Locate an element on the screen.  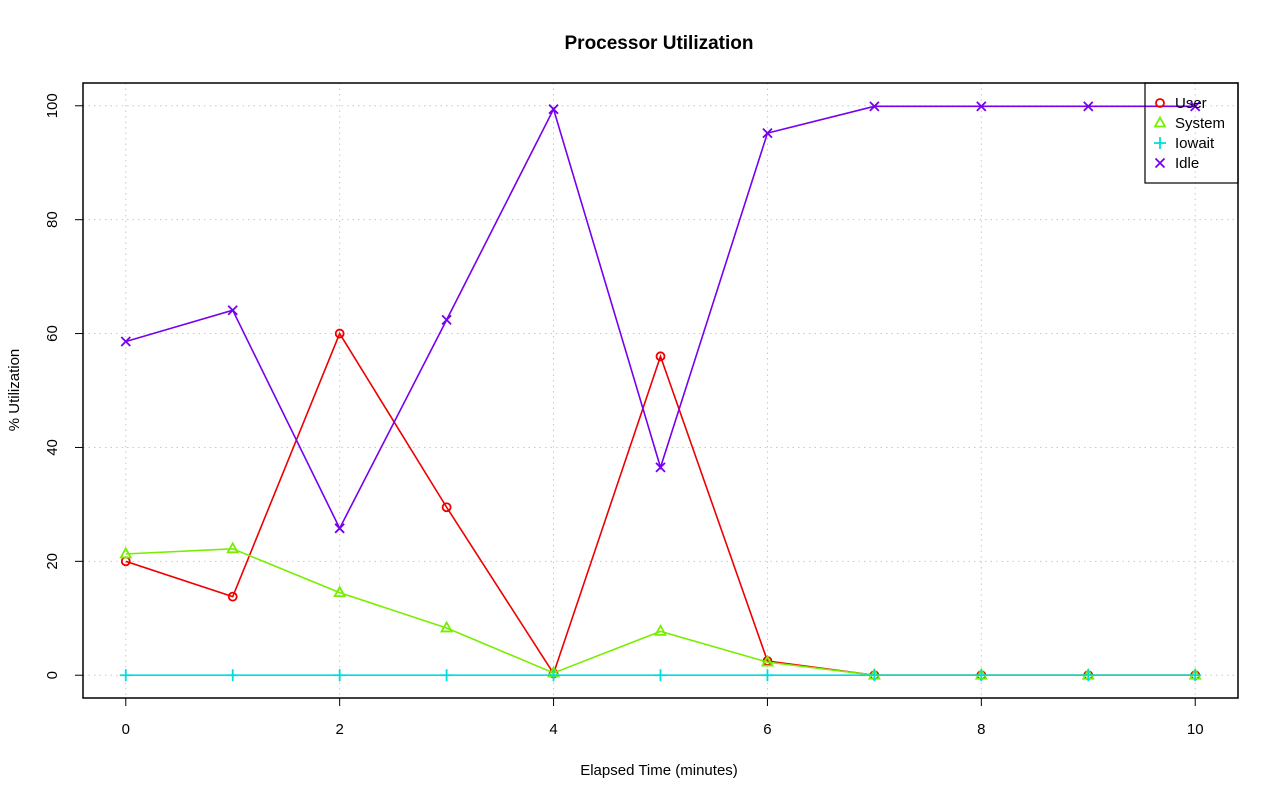
legend-item-iowait: Iowait is located at coordinates (1184, 143).